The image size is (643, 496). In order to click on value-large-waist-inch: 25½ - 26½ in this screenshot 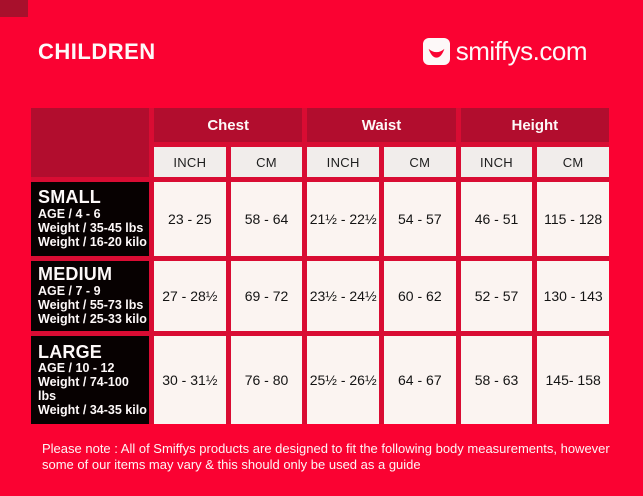, I will do `click(343, 380)`.